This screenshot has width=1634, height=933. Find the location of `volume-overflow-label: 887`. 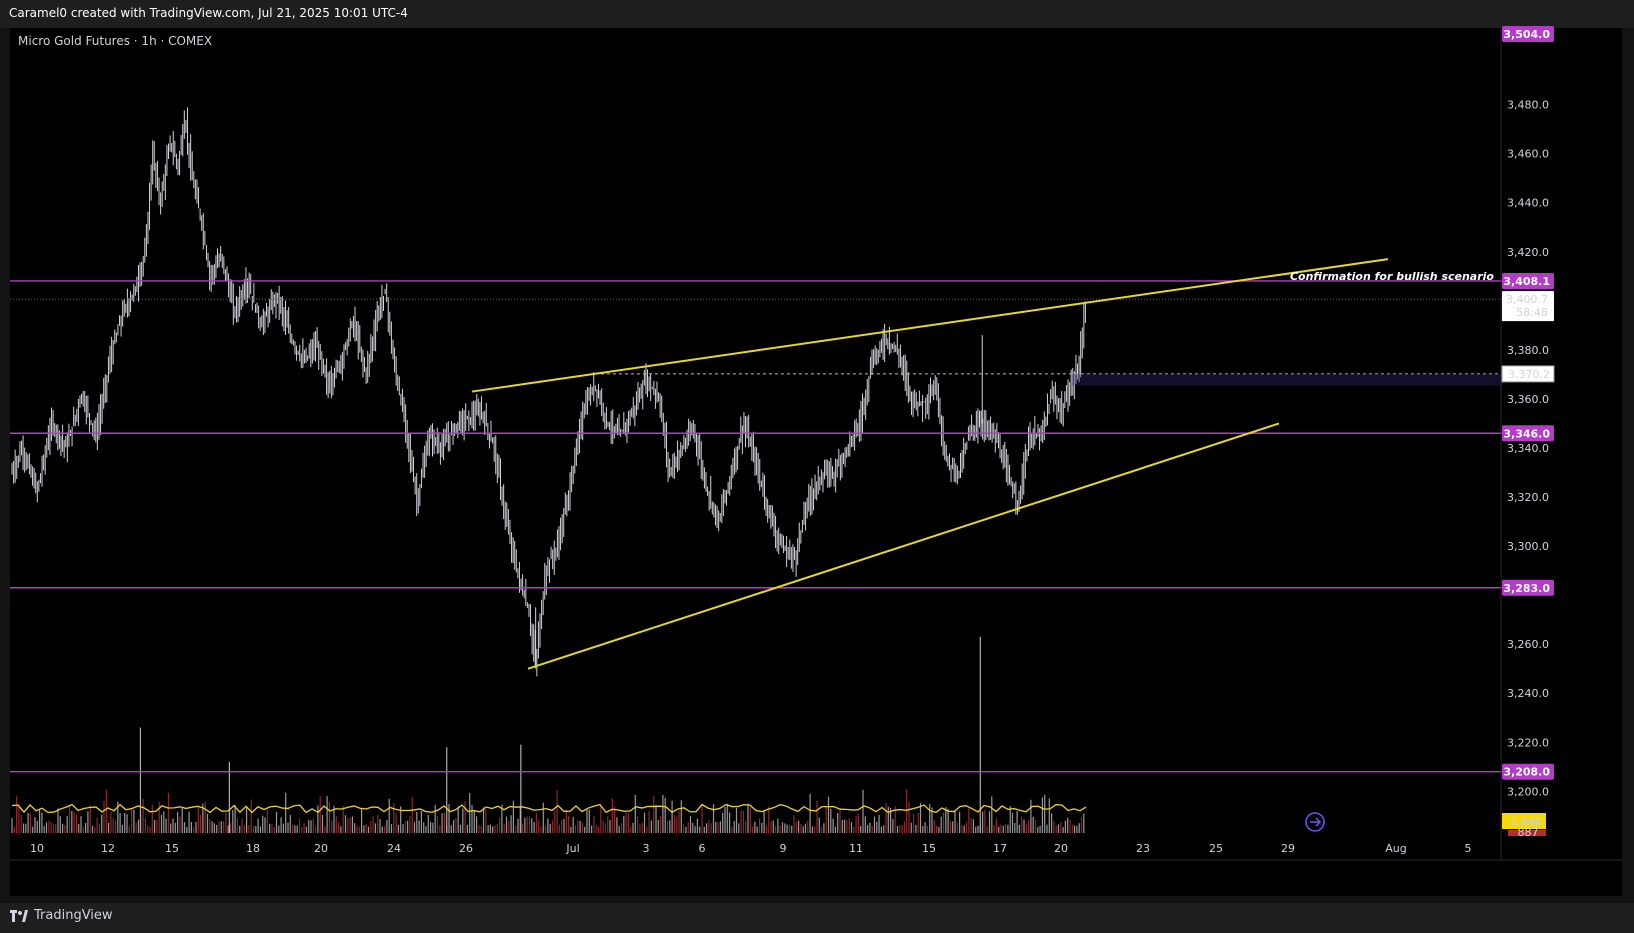

volume-overflow-label: 887 is located at coordinates (1528, 832).